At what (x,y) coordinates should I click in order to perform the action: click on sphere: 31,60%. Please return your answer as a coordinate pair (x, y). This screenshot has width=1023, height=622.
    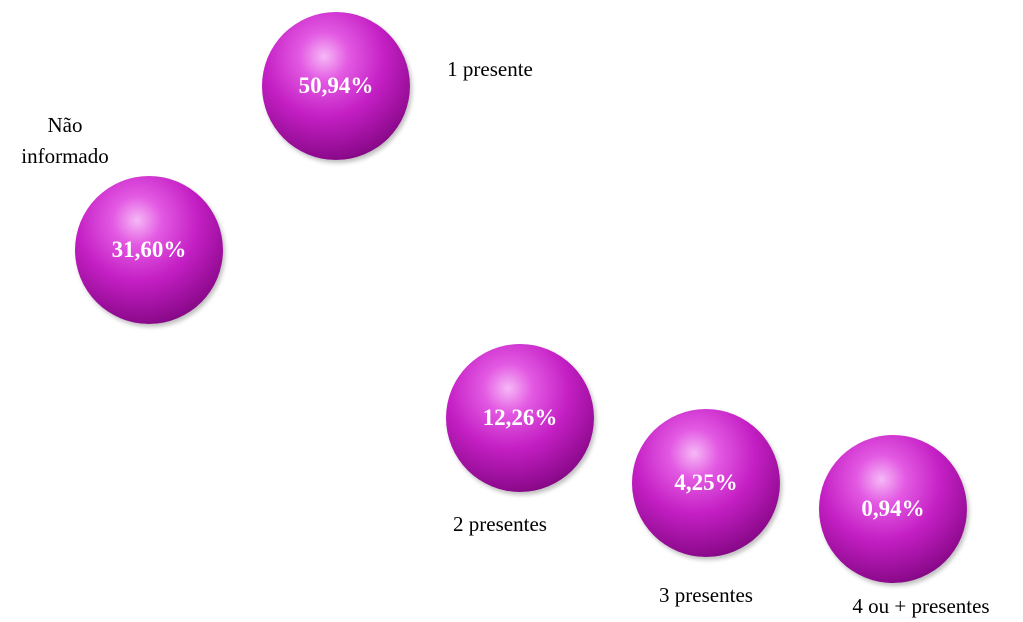
    Looking at the image, I should click on (149, 250).